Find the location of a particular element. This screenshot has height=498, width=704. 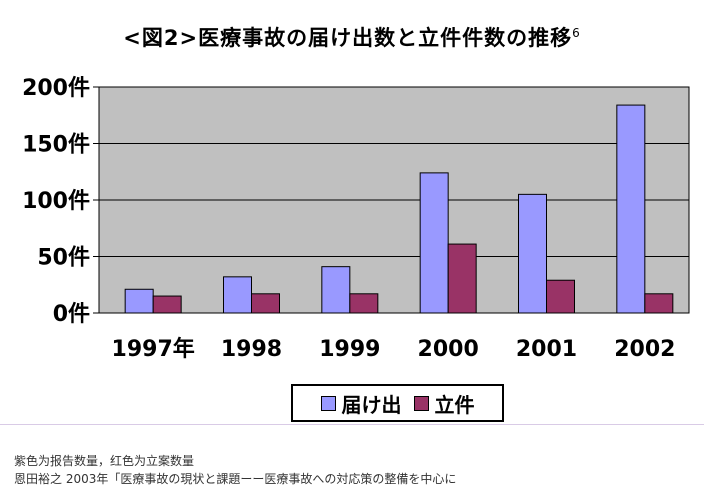

legend-swatch-prosecutions is located at coordinates (421, 403).